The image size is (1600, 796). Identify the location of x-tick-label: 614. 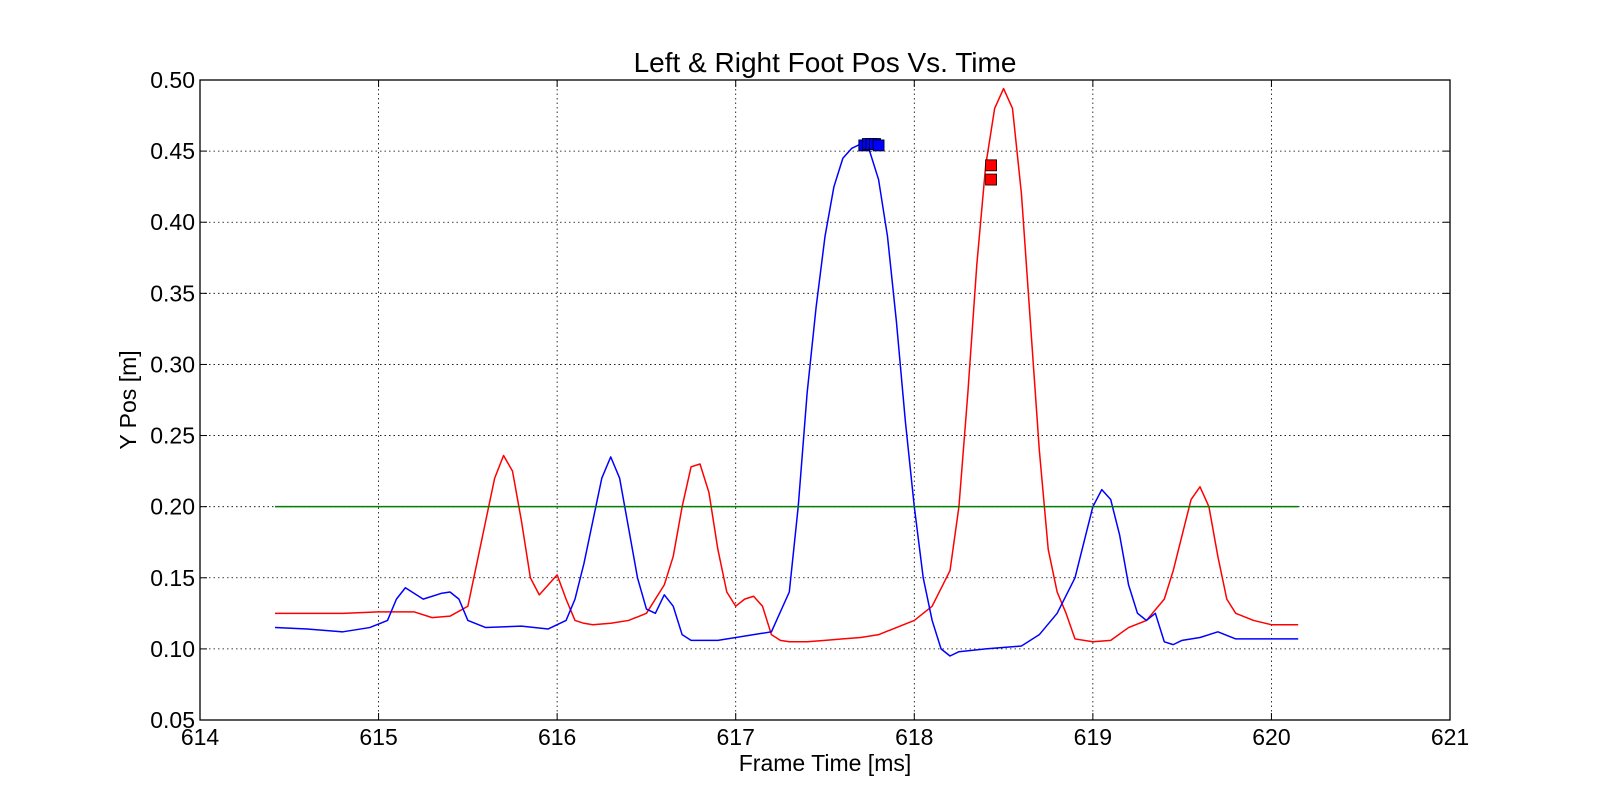
(200, 737).